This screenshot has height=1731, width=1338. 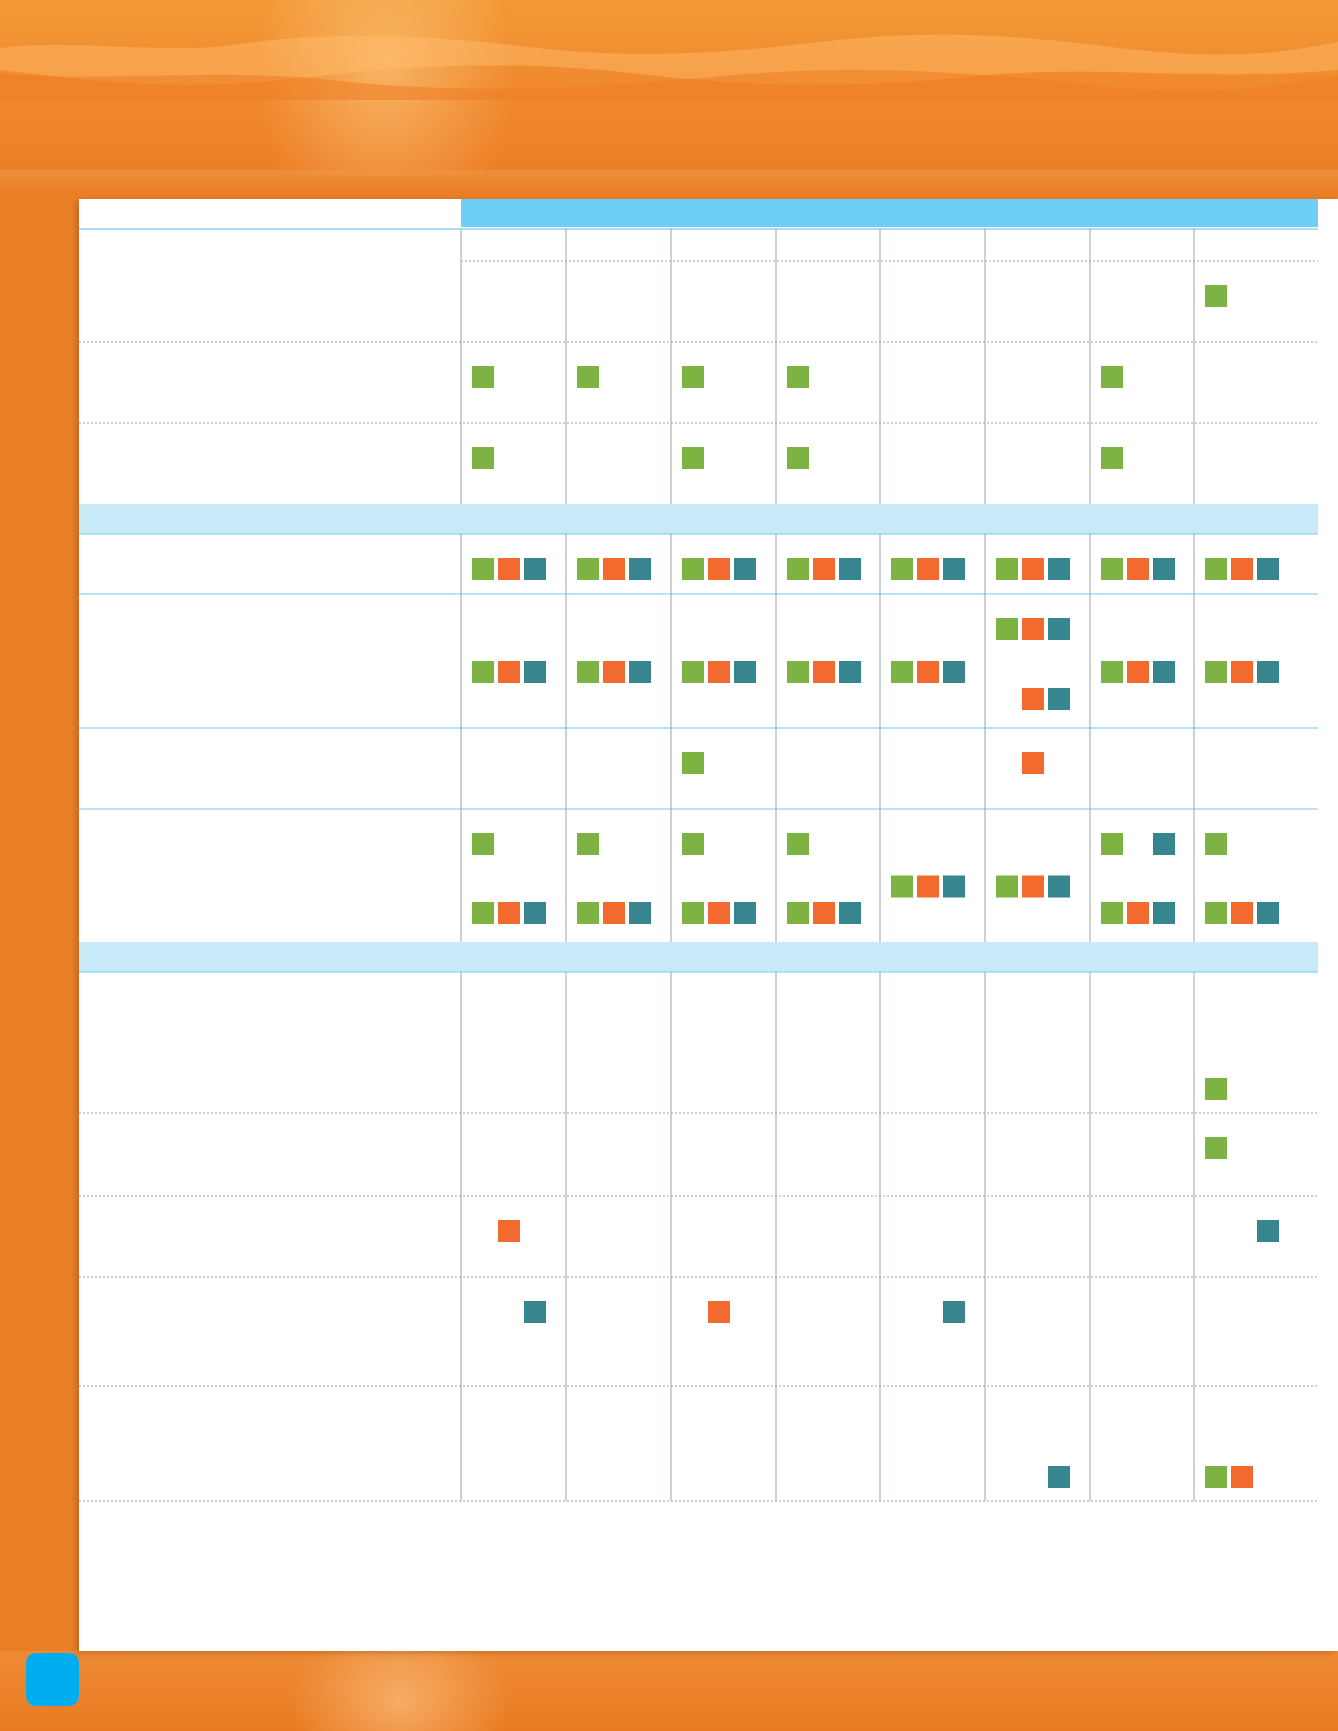 I want to click on marker-teal-r4-c1, so click(x=640, y=672).